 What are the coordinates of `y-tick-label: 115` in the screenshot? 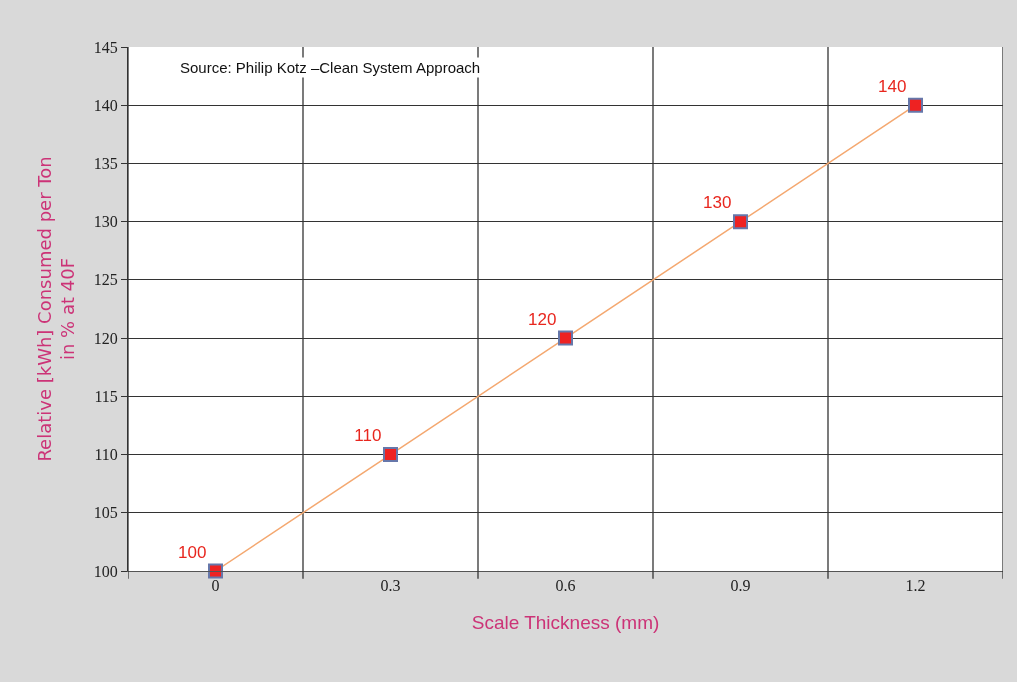 It's located at (106, 396).